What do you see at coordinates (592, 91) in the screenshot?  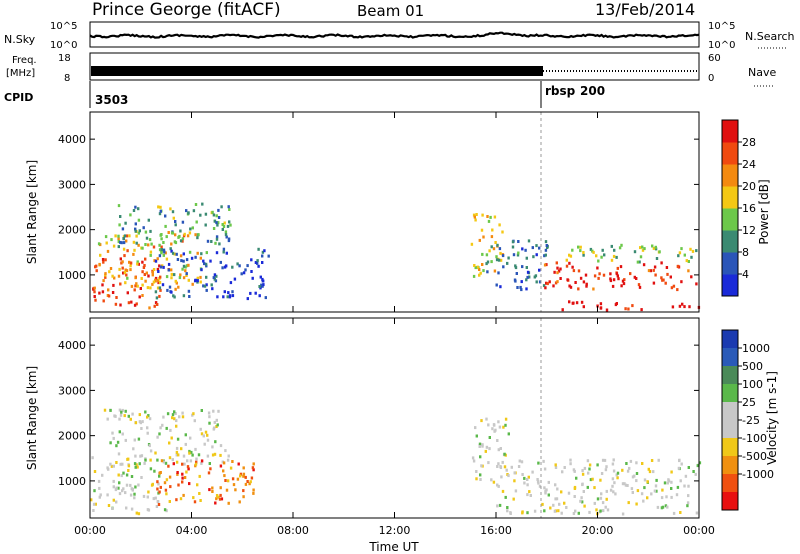 I see `cpid-value-2-number: 200` at bounding box center [592, 91].